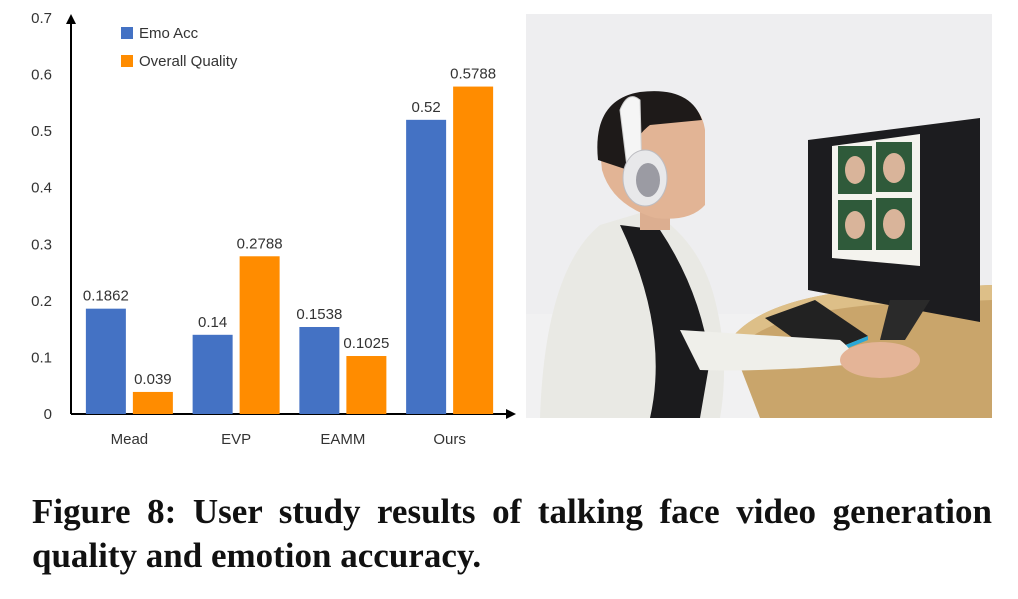 The image size is (1018, 599). I want to click on data-label: 0.52, so click(426, 107).